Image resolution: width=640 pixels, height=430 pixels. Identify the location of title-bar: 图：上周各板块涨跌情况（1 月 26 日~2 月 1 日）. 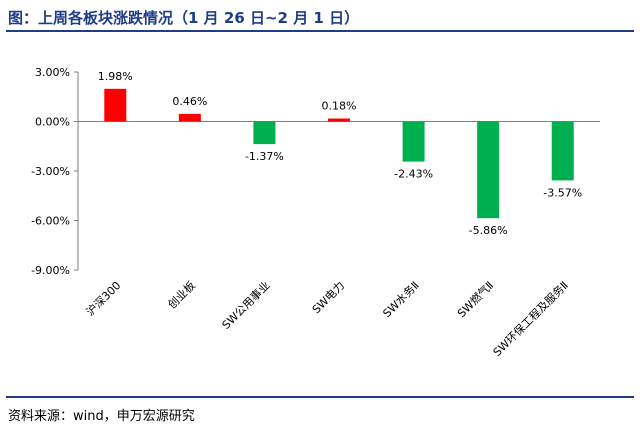
(320, 18).